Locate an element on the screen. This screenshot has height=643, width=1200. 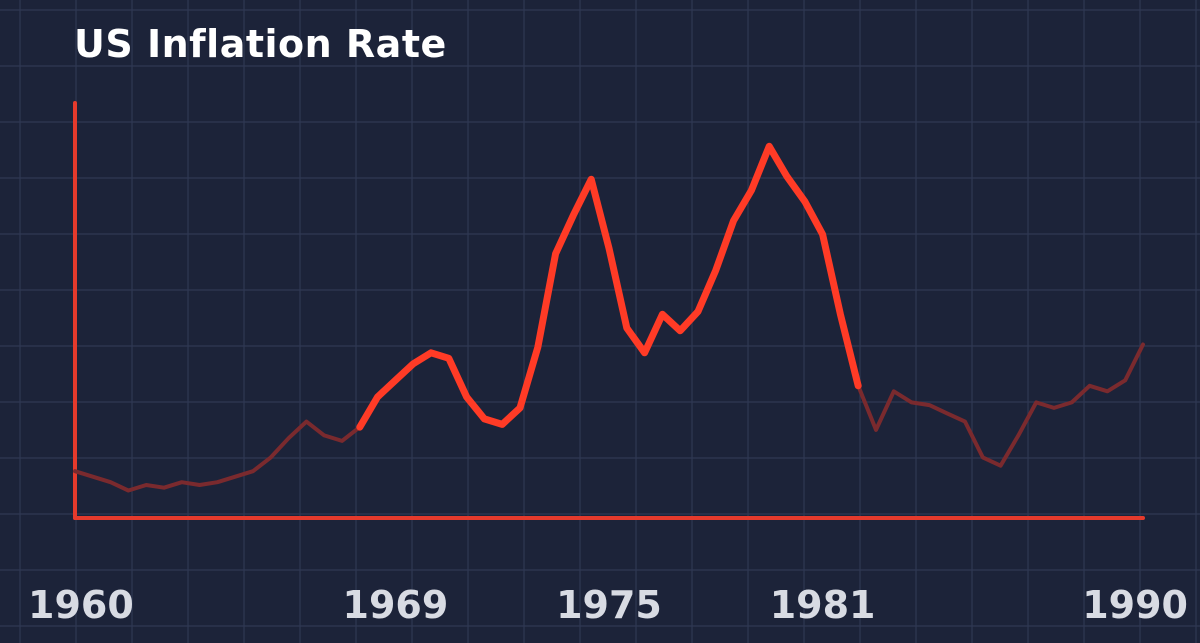
chart-title: US Inflation Rate is located at coordinates (260, 44).